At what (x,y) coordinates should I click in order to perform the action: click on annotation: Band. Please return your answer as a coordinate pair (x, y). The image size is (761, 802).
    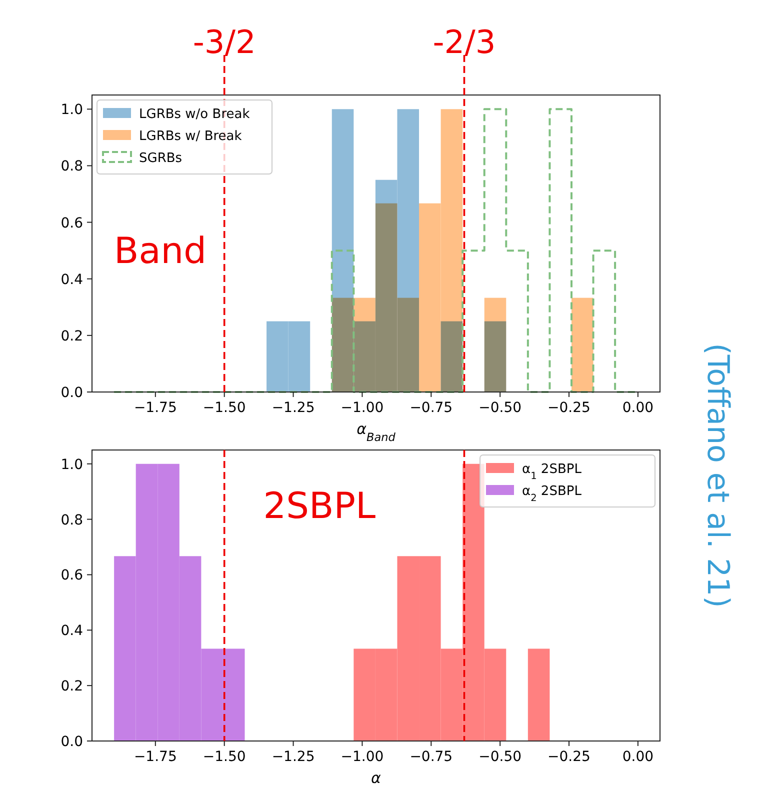
    Looking at the image, I should click on (160, 251).